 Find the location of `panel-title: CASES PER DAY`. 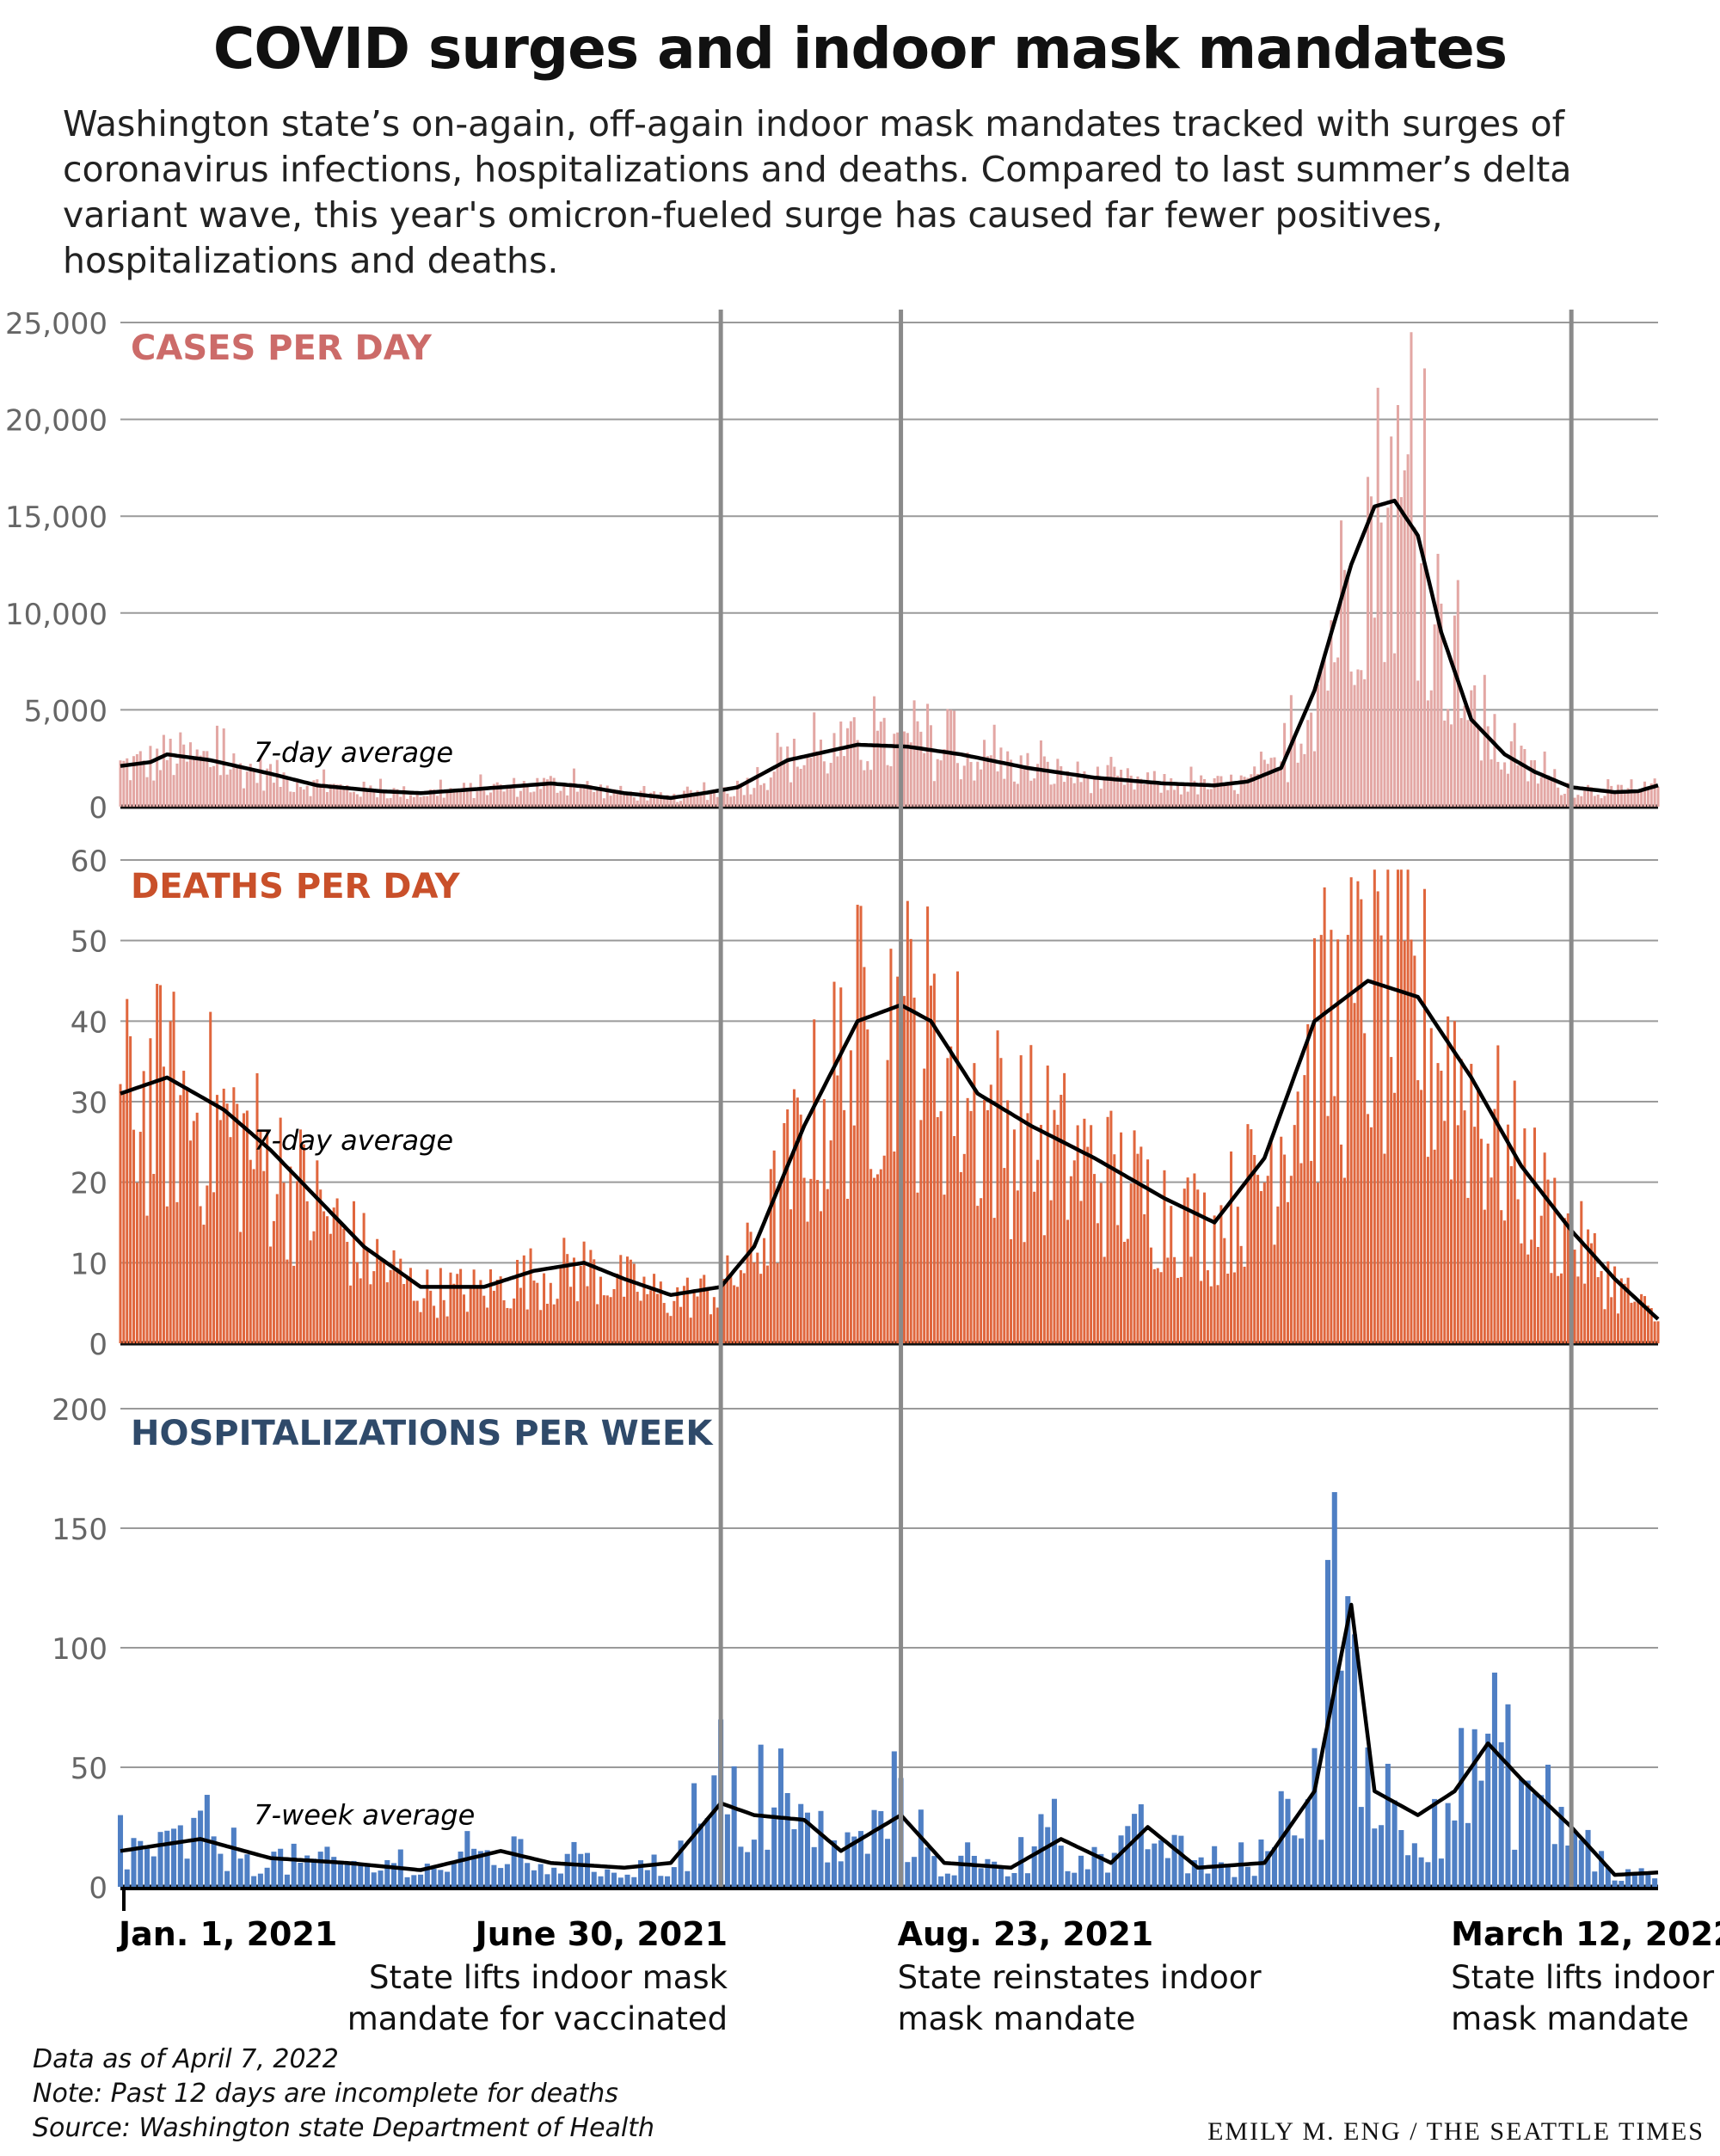

panel-title: CASES PER DAY is located at coordinates (282, 348).